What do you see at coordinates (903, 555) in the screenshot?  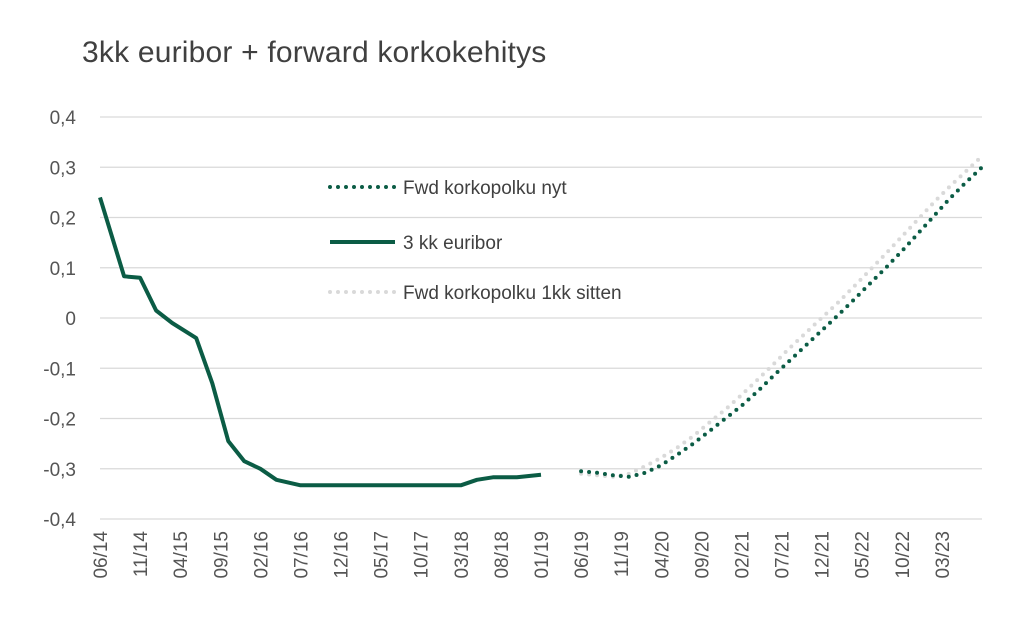 I see `x-tick-label: 10/22` at bounding box center [903, 555].